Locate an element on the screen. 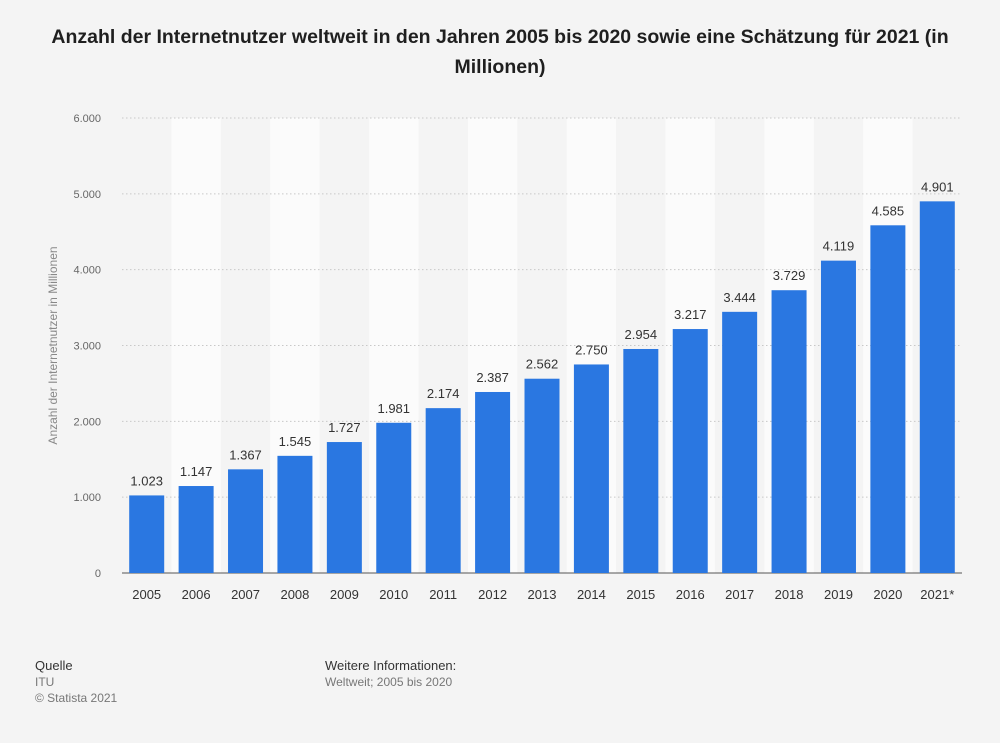 This screenshot has height=743, width=1000. data-label: 4.901 is located at coordinates (937, 186).